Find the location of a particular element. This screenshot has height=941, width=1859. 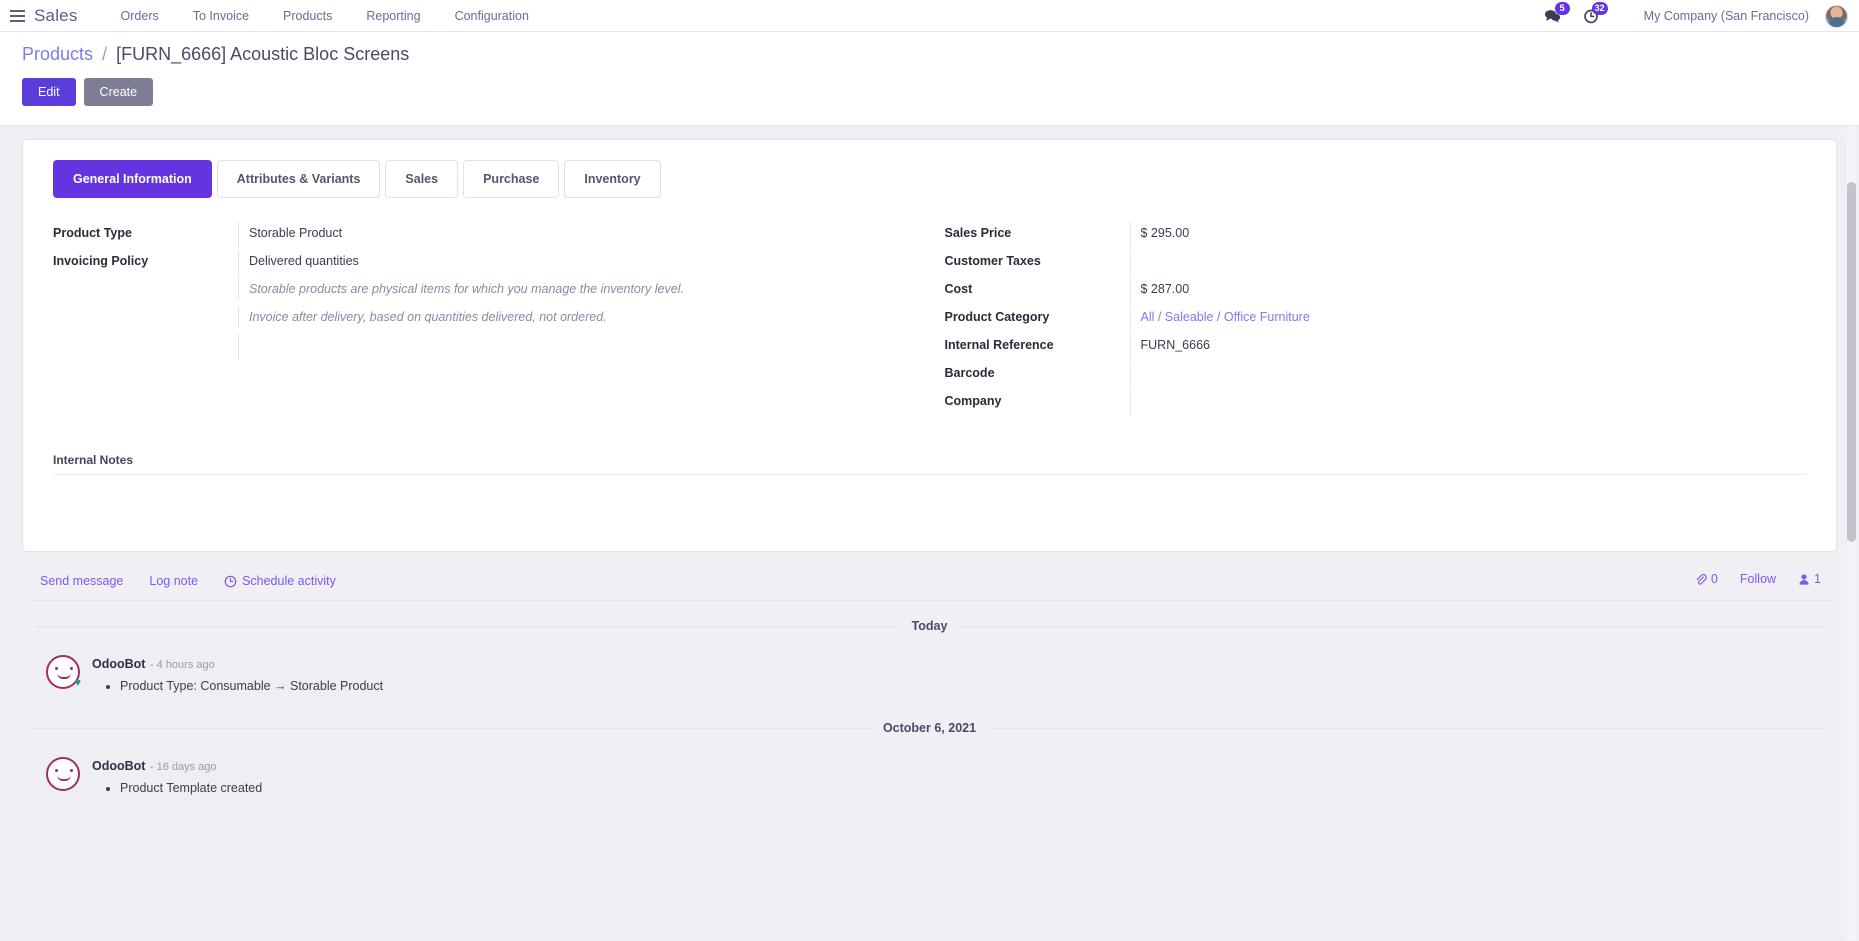

comments-icon is located at coordinates (1553, 16).